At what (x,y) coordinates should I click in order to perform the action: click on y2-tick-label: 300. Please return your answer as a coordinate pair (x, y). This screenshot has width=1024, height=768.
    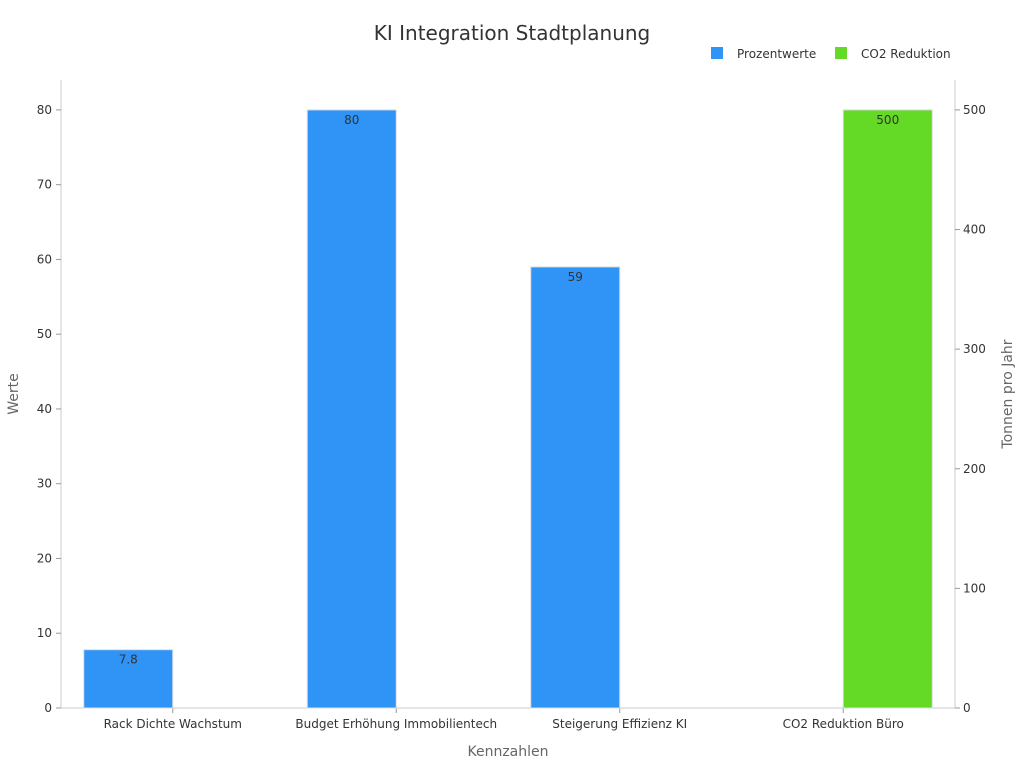
    Looking at the image, I should click on (974, 349).